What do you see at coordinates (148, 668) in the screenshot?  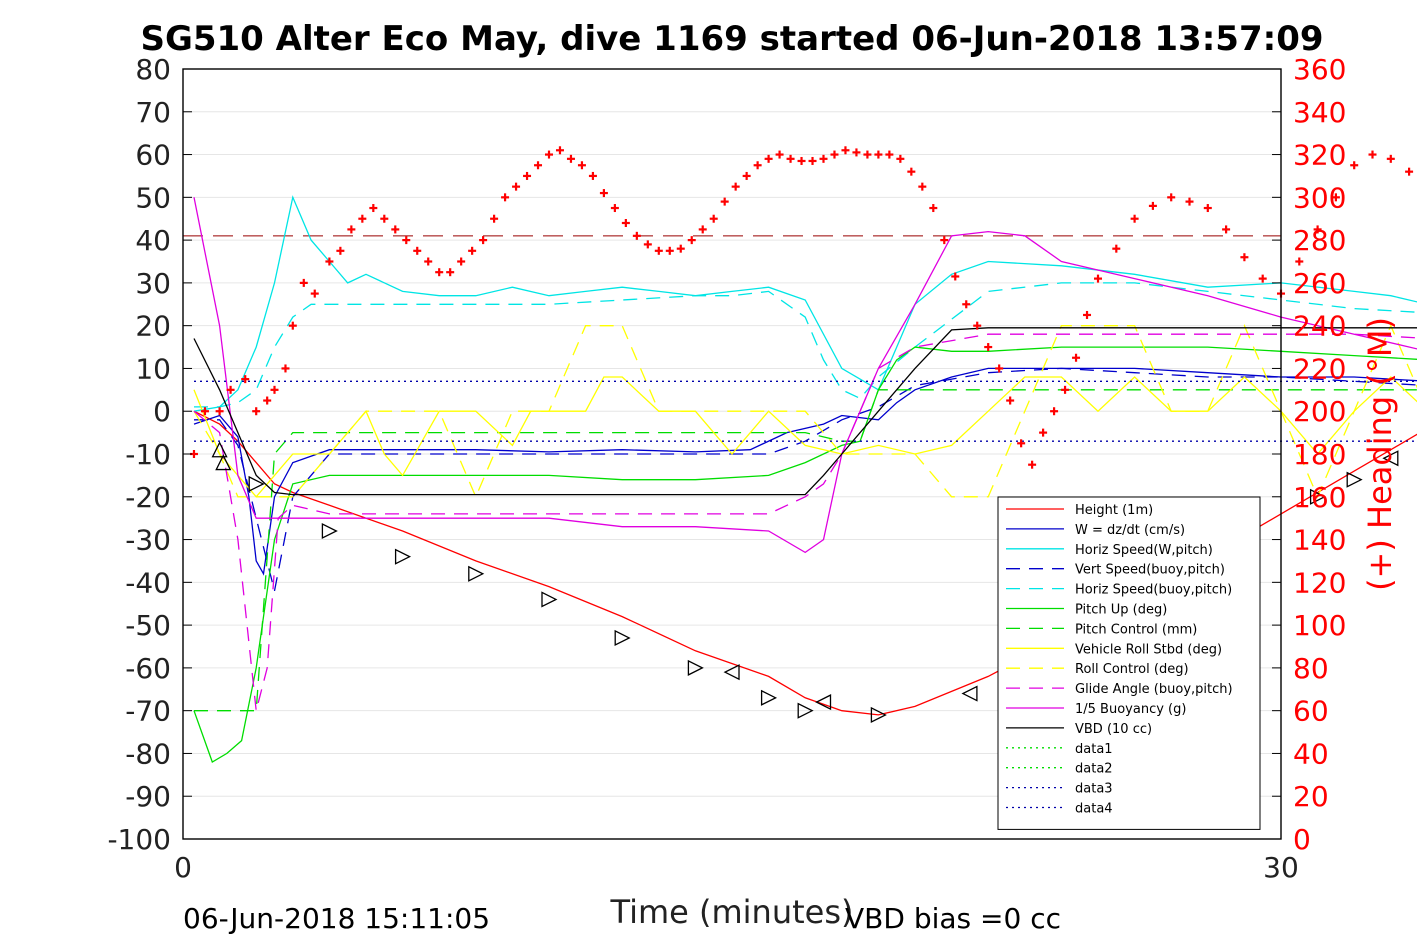 I see `left-tick-label: -60` at bounding box center [148, 668].